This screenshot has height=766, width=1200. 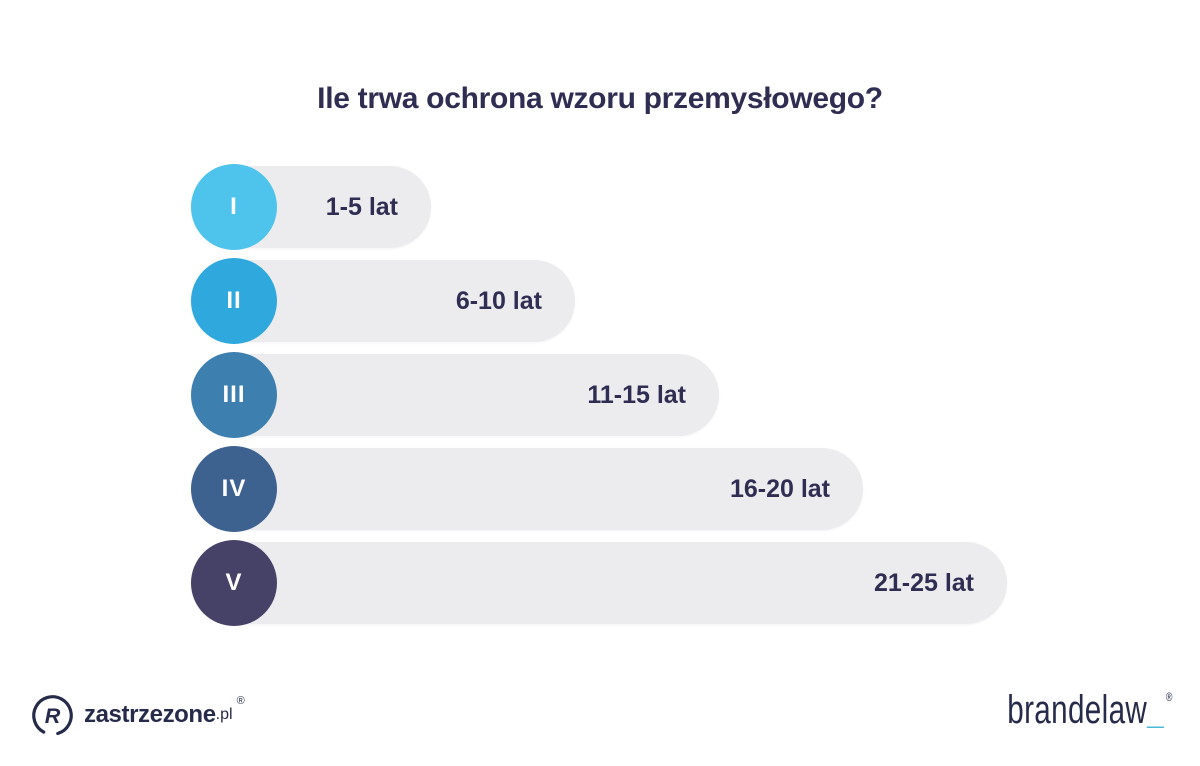 I want to click on r-circle-mark-icon: R, so click(x=52, y=715).